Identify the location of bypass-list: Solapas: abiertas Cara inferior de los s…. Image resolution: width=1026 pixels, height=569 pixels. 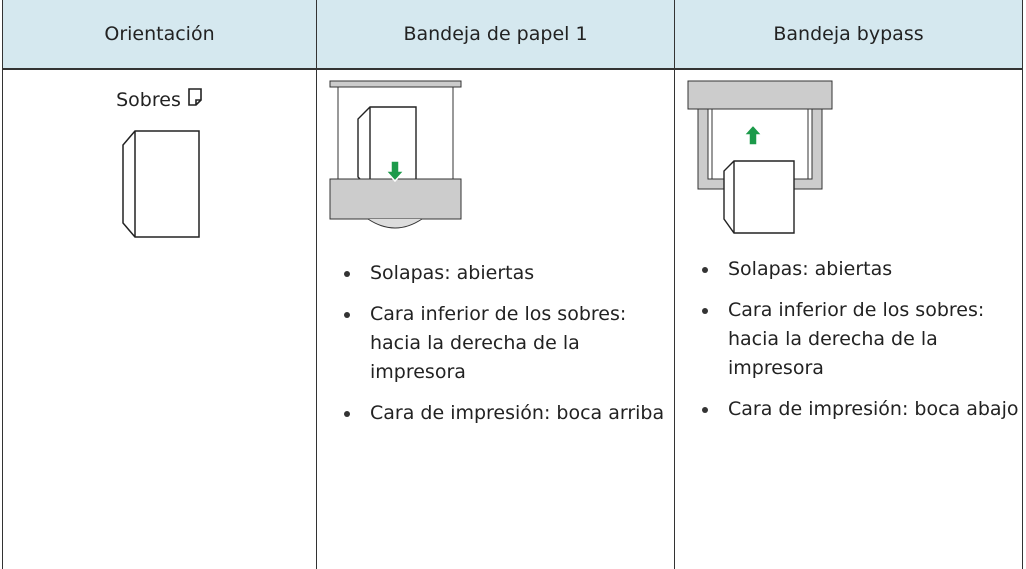
(848, 339).